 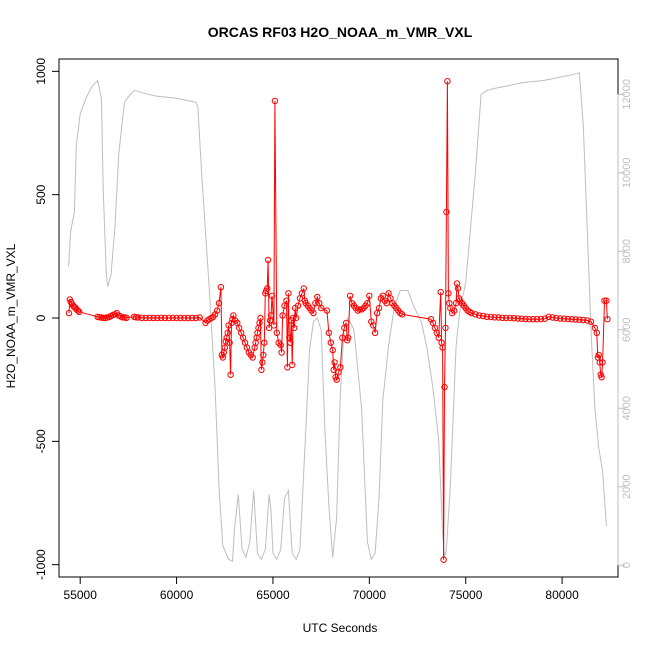 I want to click on y2-axis: 0 2000 4000 6000 8000 10000 12000, so click(x=625, y=323).